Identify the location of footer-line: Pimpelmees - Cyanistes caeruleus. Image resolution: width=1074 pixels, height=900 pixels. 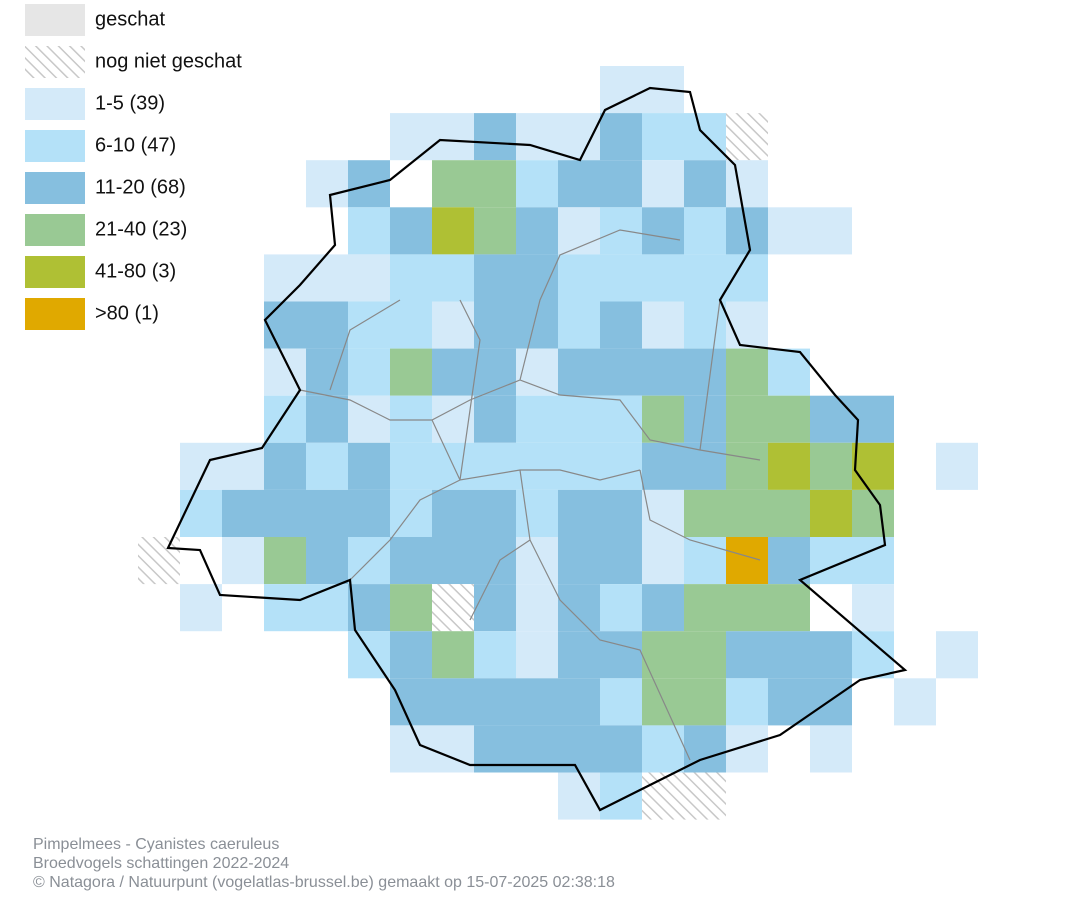
(156, 844).